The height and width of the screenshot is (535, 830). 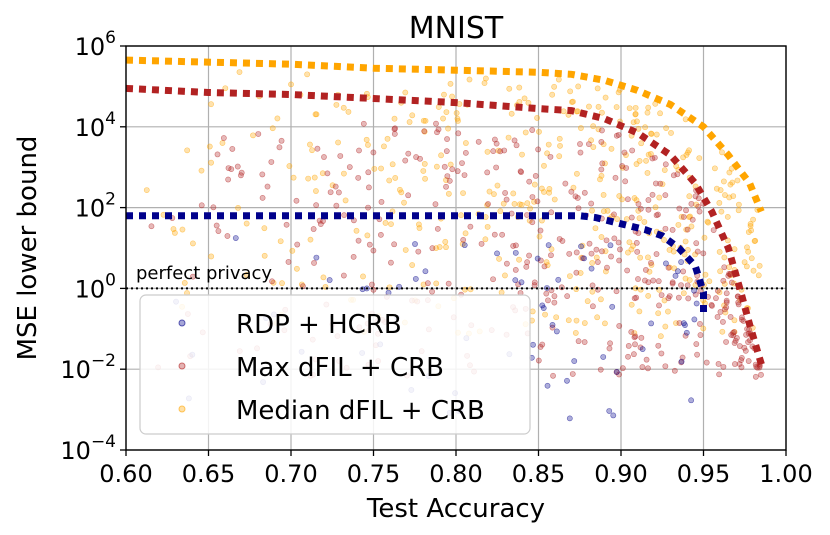 I want to click on legend-box, so click(x=335, y=364).